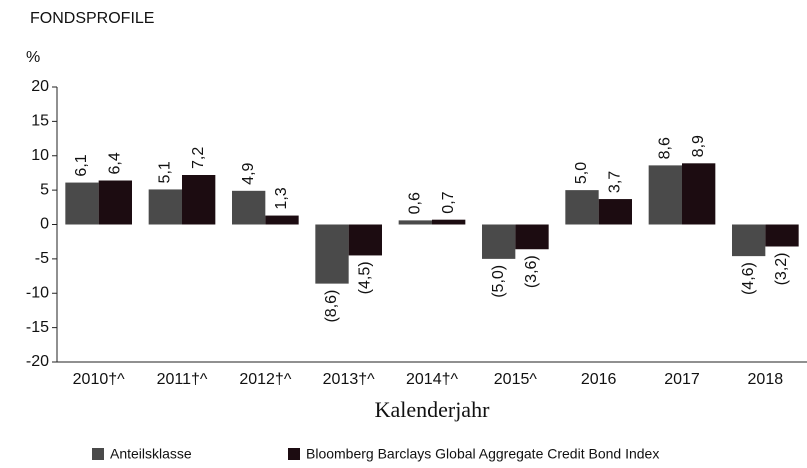  I want to click on data-label: (5,0), so click(498, 281).